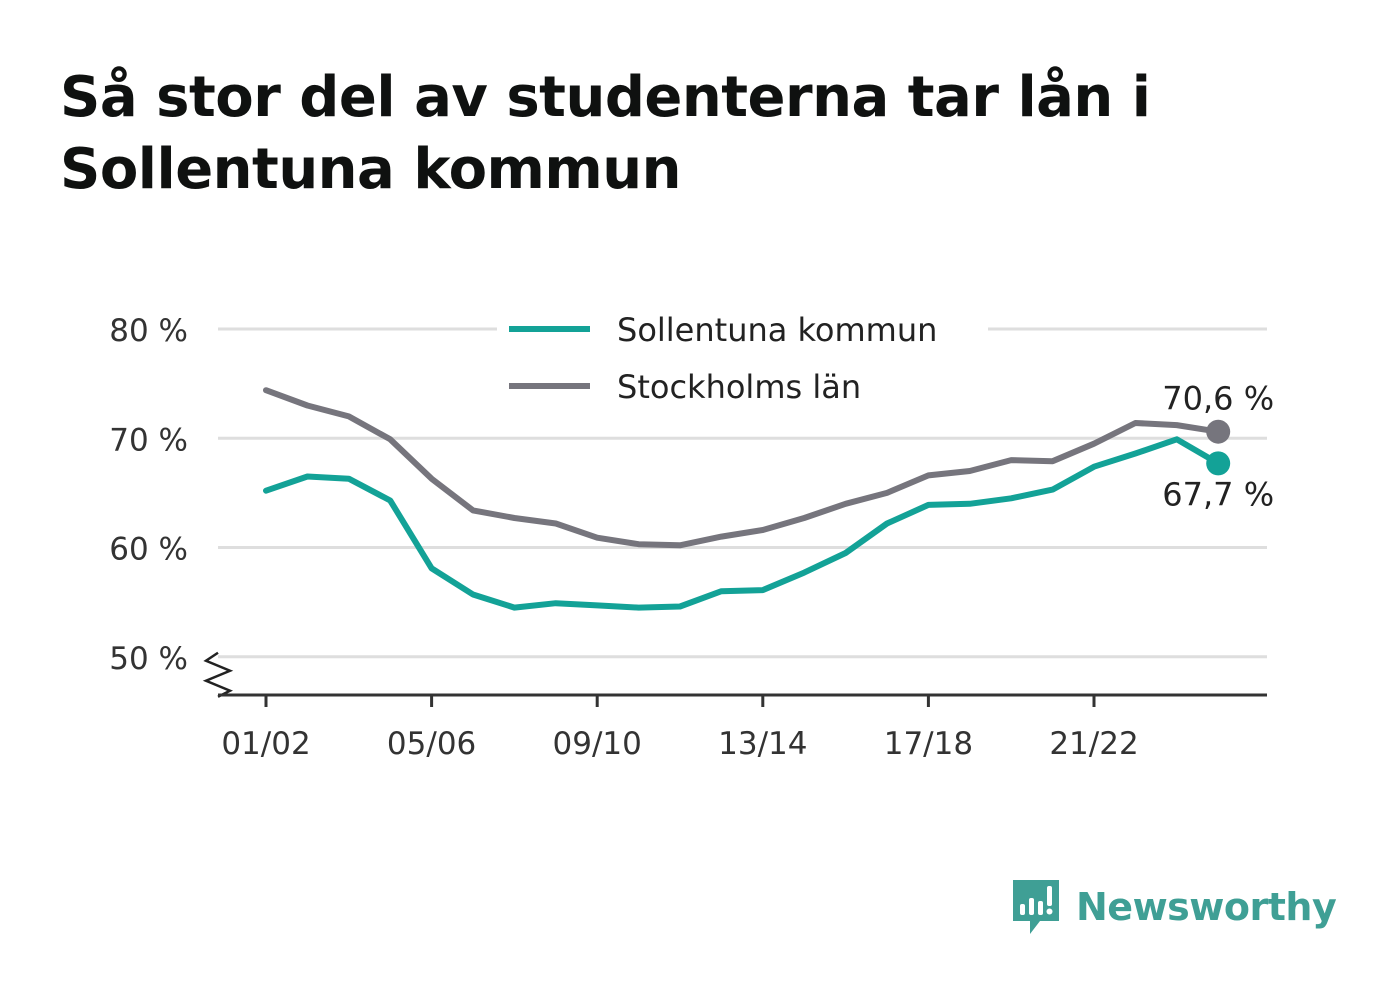 The width and height of the screenshot is (1382, 999). Describe the element at coordinates (1218, 447) in the screenshot. I see `end-labels: 70,6 % 67,7 %` at that location.